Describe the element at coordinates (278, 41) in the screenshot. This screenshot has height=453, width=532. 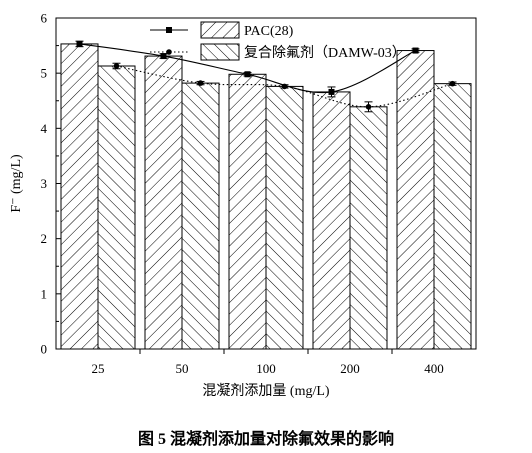
I see `legend: PAC(28) 复合除氟剂（DAMW-03）` at that location.